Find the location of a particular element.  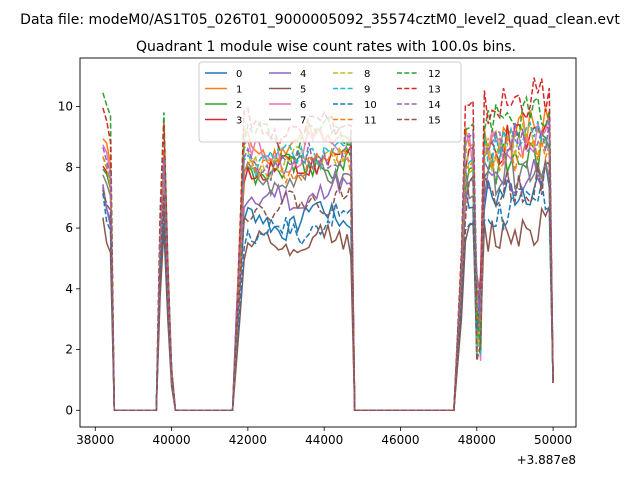

legend-label: 3 is located at coordinates (239, 121).